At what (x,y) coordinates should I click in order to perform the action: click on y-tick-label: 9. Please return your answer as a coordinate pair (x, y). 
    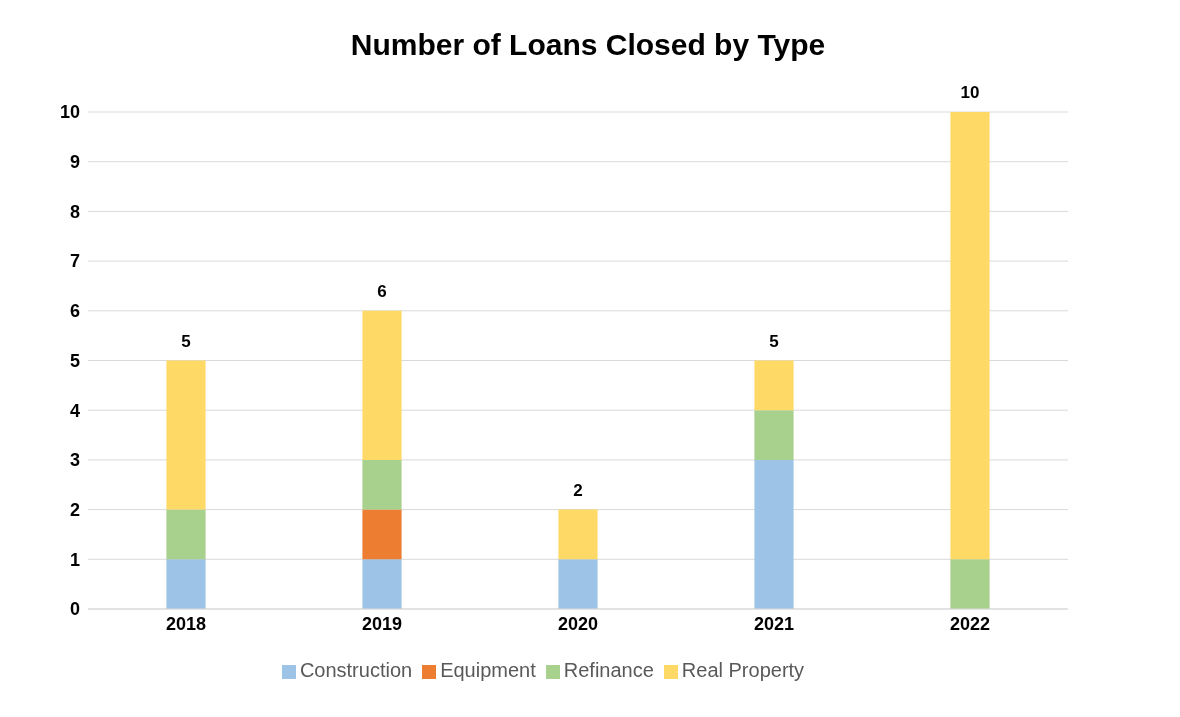
    Looking at the image, I should click on (74, 162).